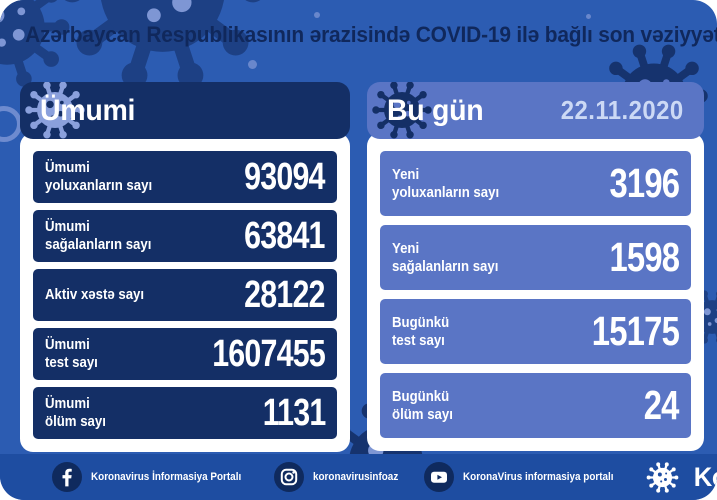 The image size is (717, 500). What do you see at coordinates (422, 405) in the screenshot?
I see `stat-label: Bugünkü ölüm sayı` at bounding box center [422, 405].